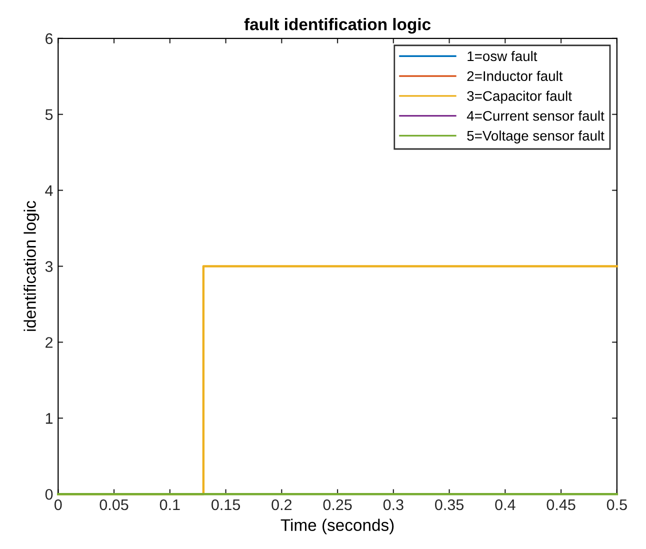  Describe the element at coordinates (49, 38) in the screenshot. I see `y-tick-label: 6` at that location.